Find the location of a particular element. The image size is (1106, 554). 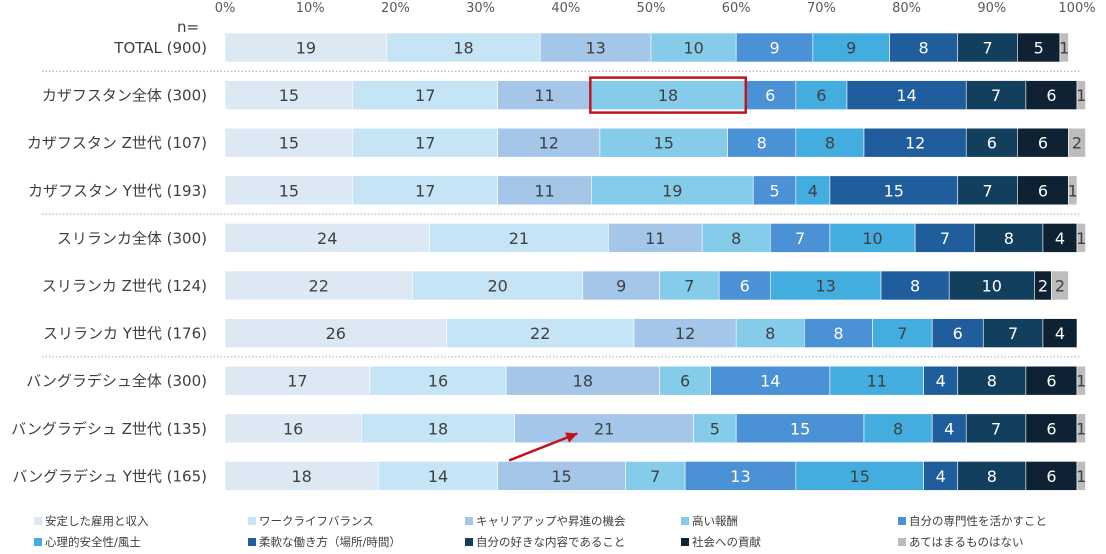

category-label: バングラデシュ全体 (300) is located at coordinates (116, 381).